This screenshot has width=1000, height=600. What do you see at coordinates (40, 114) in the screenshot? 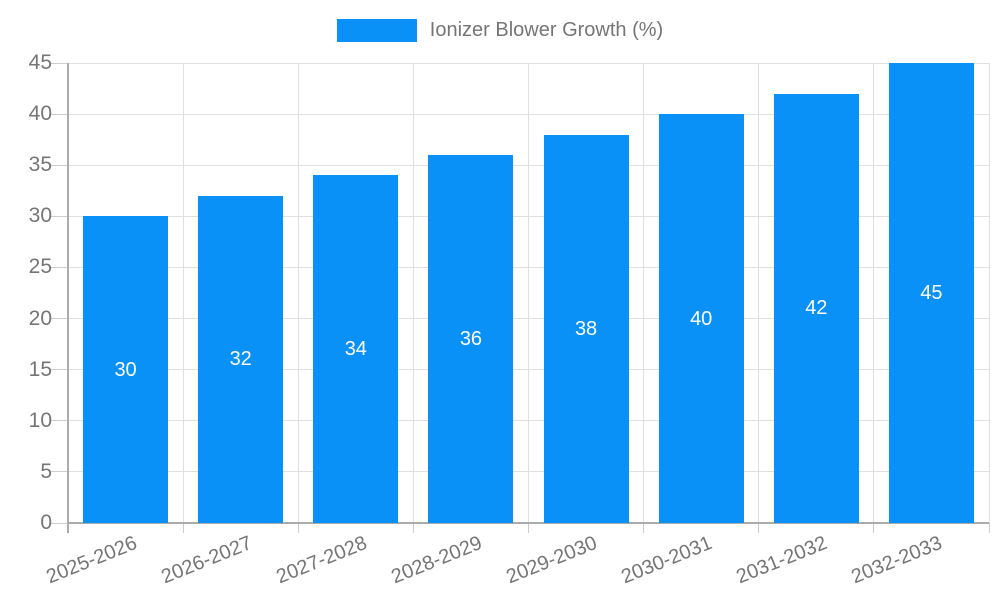
I see `y-tick-label: 40` at bounding box center [40, 114].